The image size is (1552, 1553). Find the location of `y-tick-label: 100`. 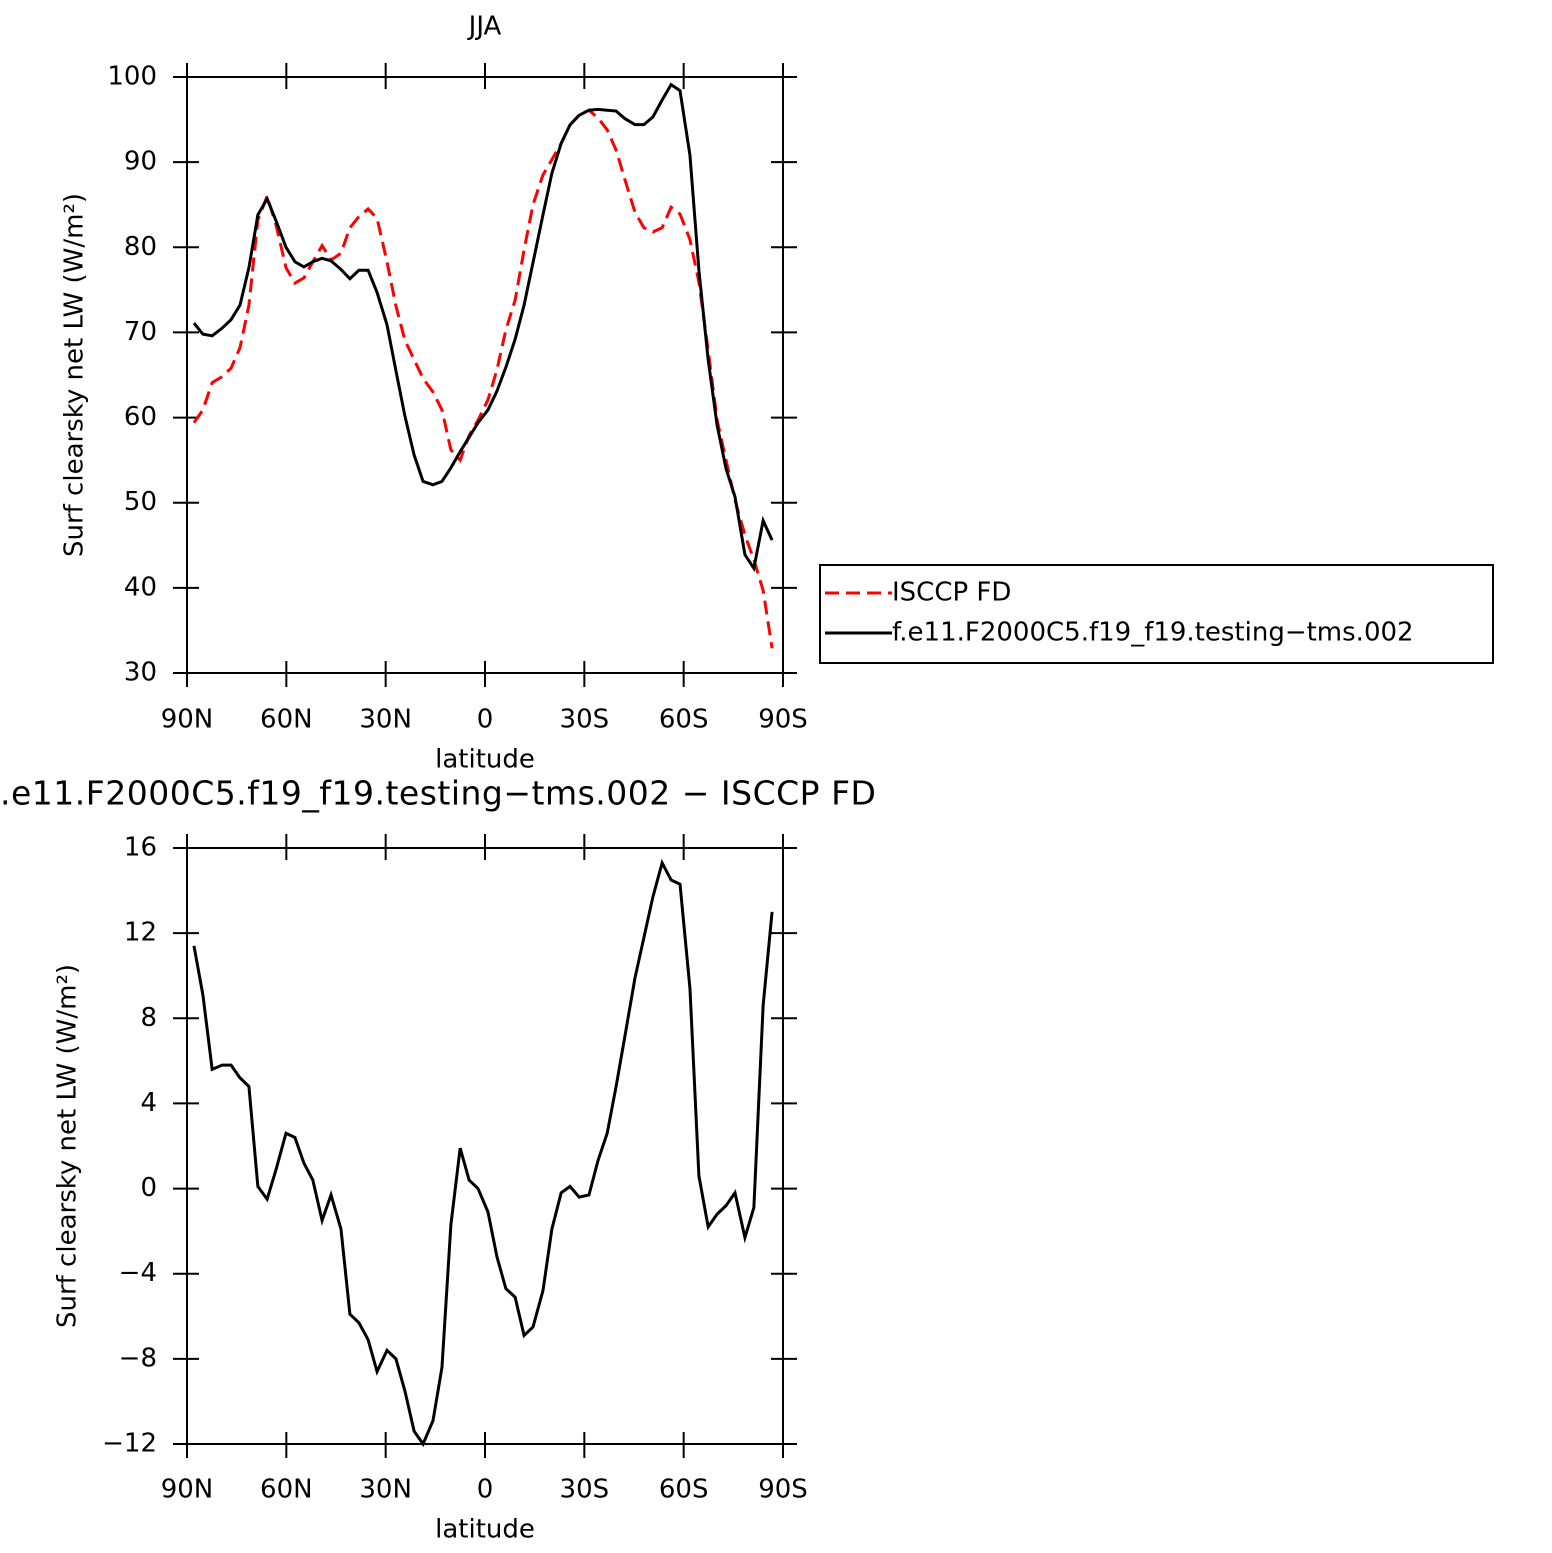

y-tick-label: 100 is located at coordinates (132, 77).